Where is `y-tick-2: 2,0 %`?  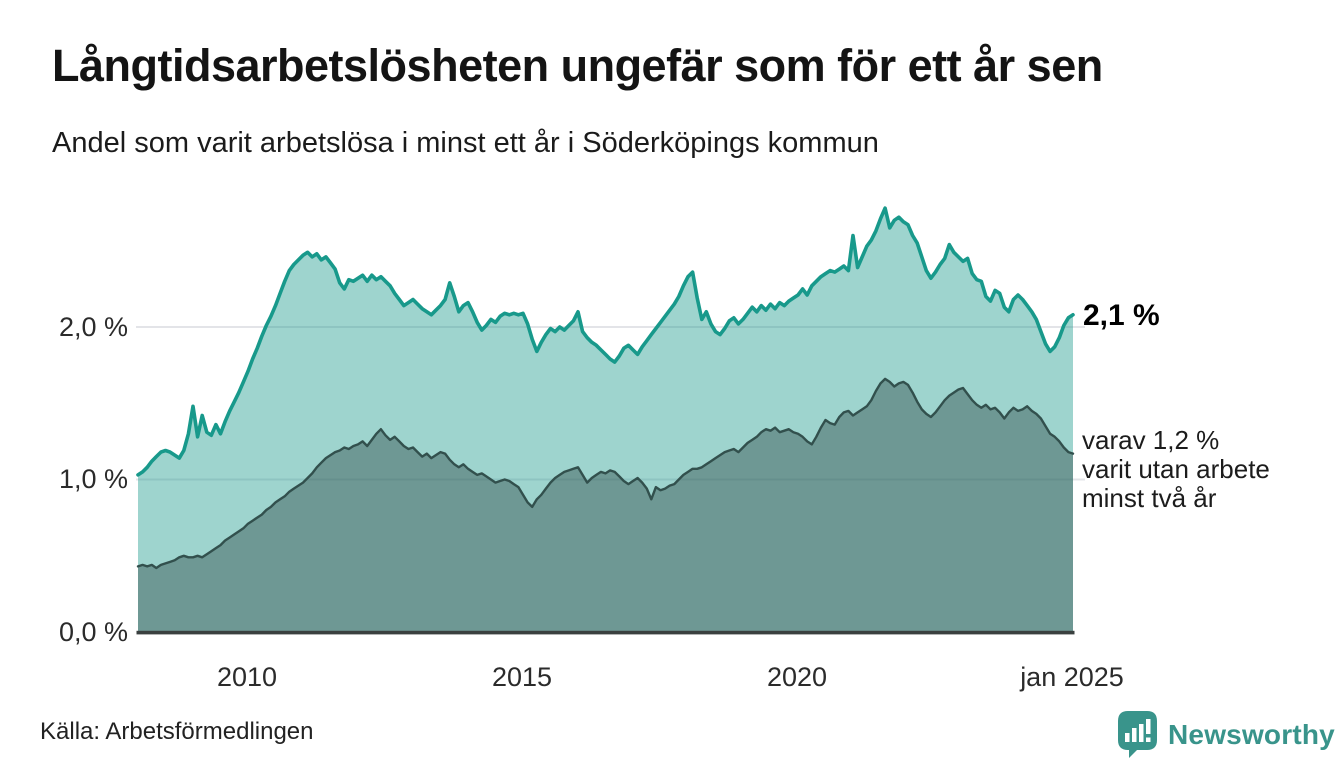
y-tick-2: 2,0 % is located at coordinates (93, 327).